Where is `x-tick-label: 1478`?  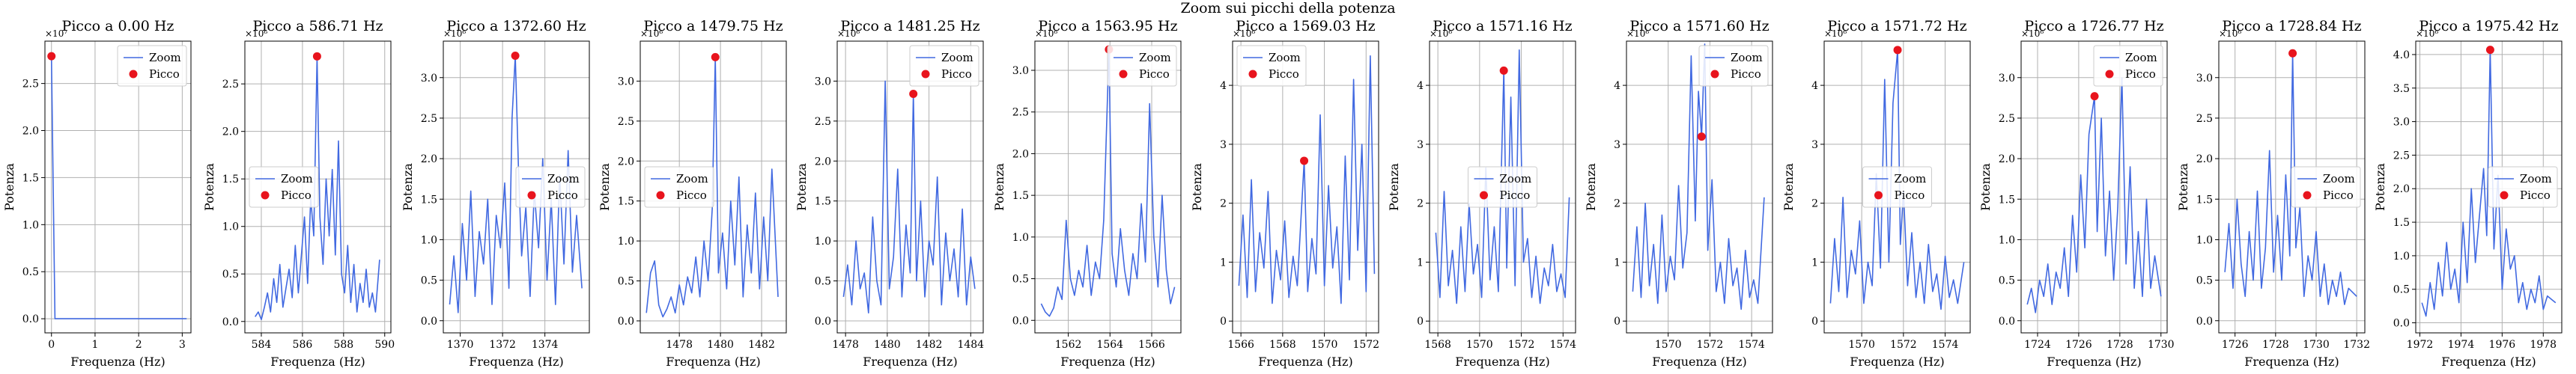
x-tick-label: 1478 is located at coordinates (845, 345).